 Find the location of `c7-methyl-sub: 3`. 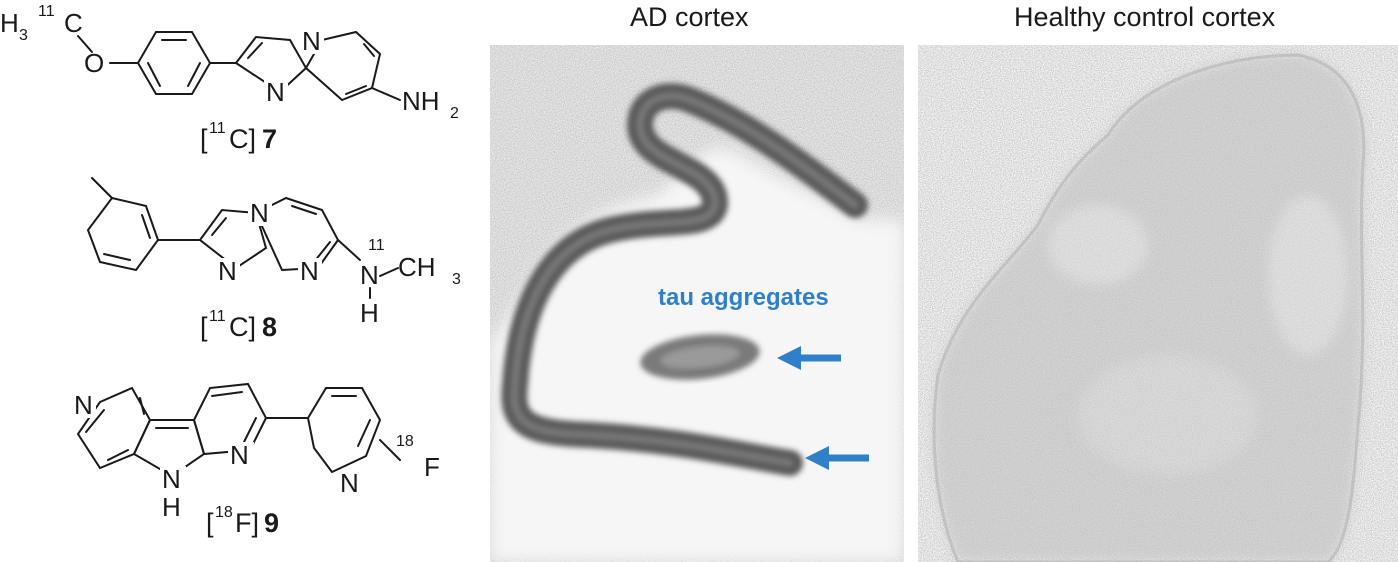

c7-methyl-sub: 3 is located at coordinates (23, 35).